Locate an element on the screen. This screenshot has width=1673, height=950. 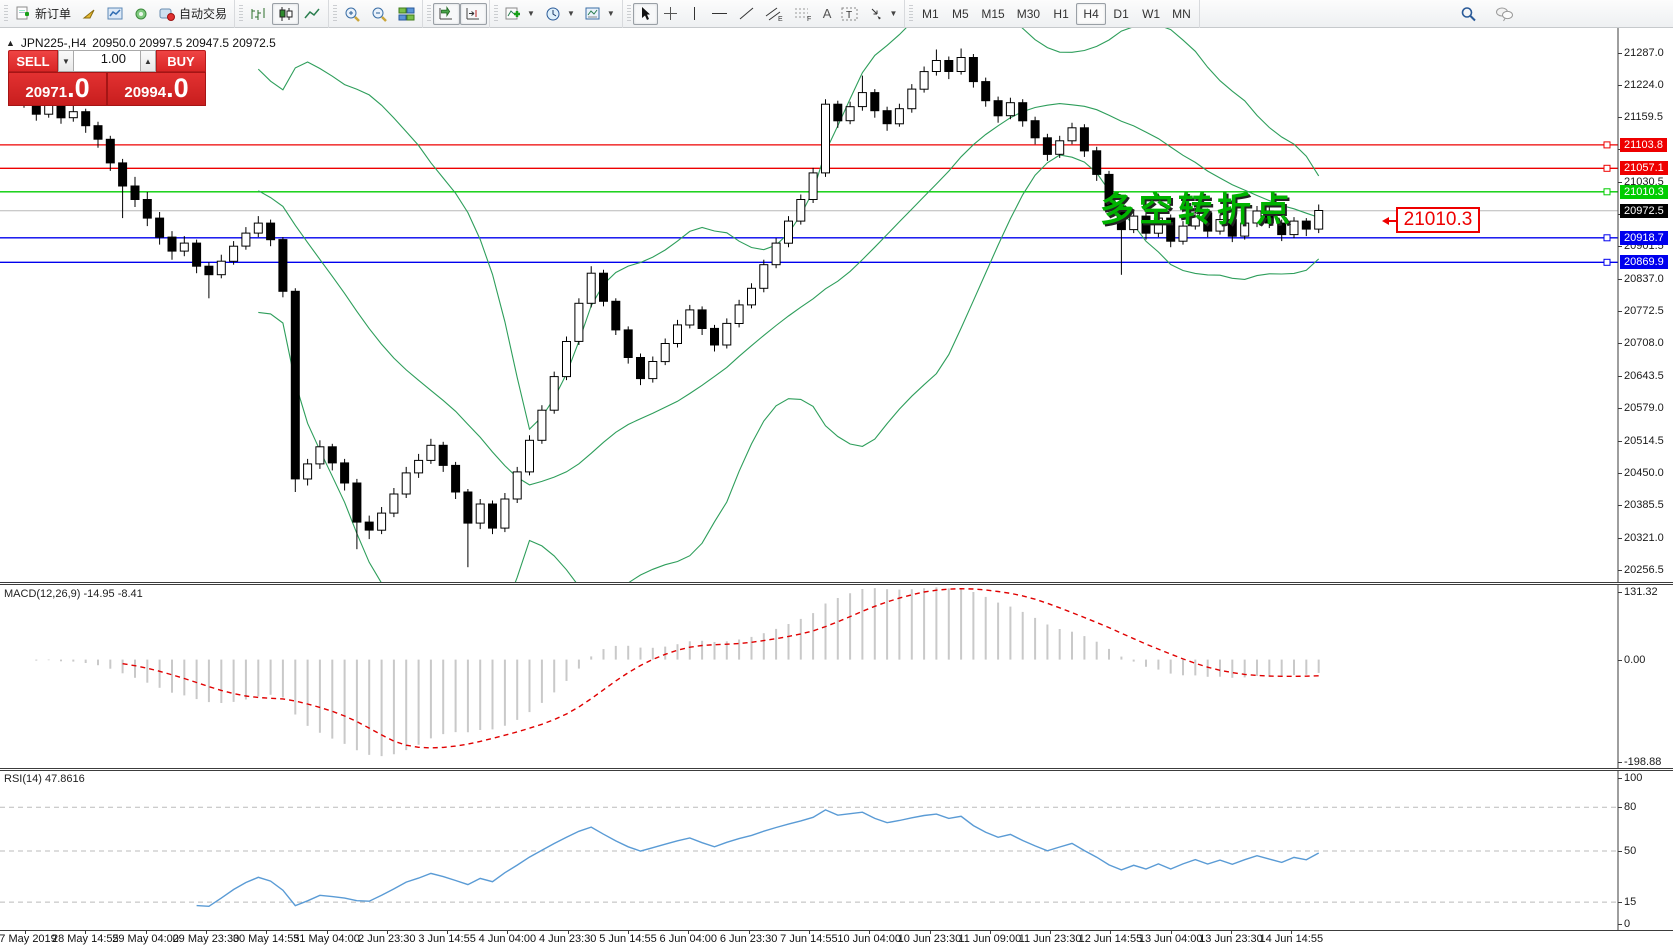
trendline-icon is located at coordinates (746, 13).